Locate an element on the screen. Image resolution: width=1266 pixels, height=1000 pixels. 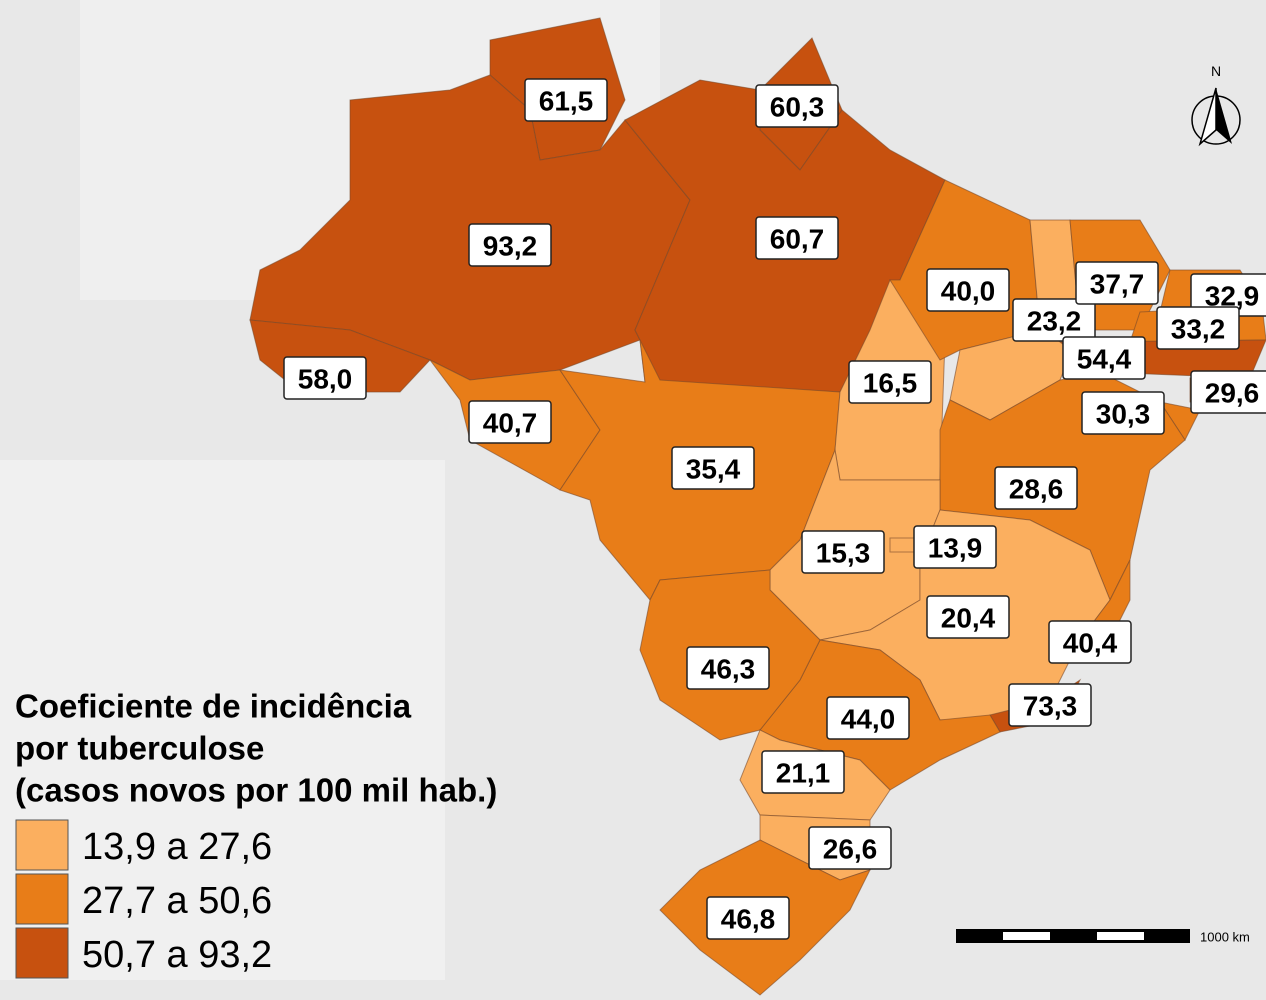
state-label: 40,4 is located at coordinates (1090, 643).